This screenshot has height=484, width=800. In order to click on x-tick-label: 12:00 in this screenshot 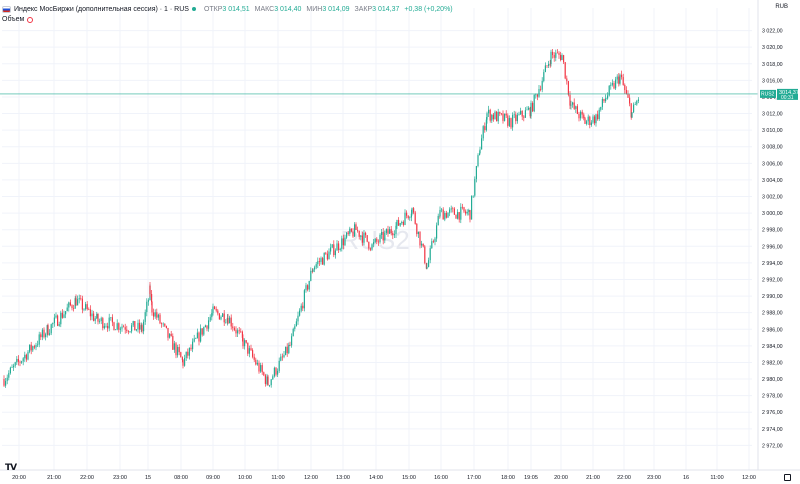, I will do `click(311, 478)`.